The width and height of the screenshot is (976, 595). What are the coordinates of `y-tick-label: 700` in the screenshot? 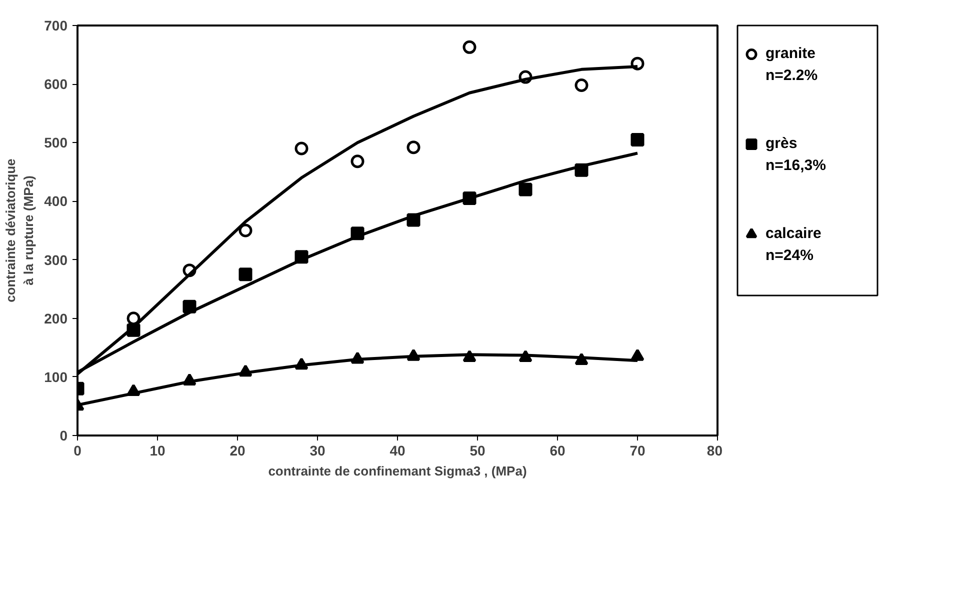 It's located at (56, 26).